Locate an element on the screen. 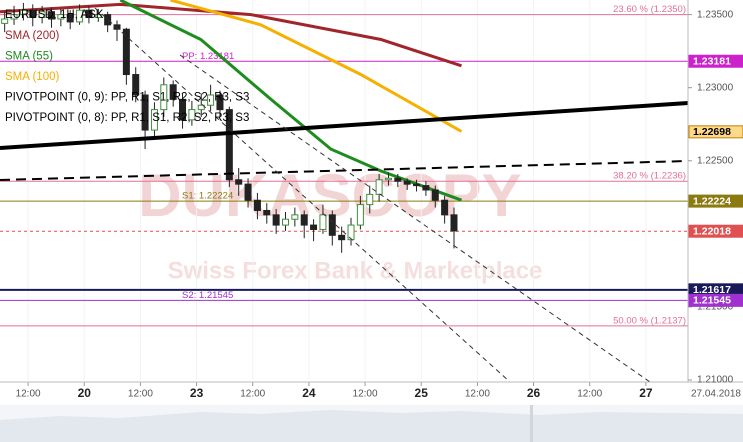  x-tick-label: 24 is located at coordinates (309, 393).